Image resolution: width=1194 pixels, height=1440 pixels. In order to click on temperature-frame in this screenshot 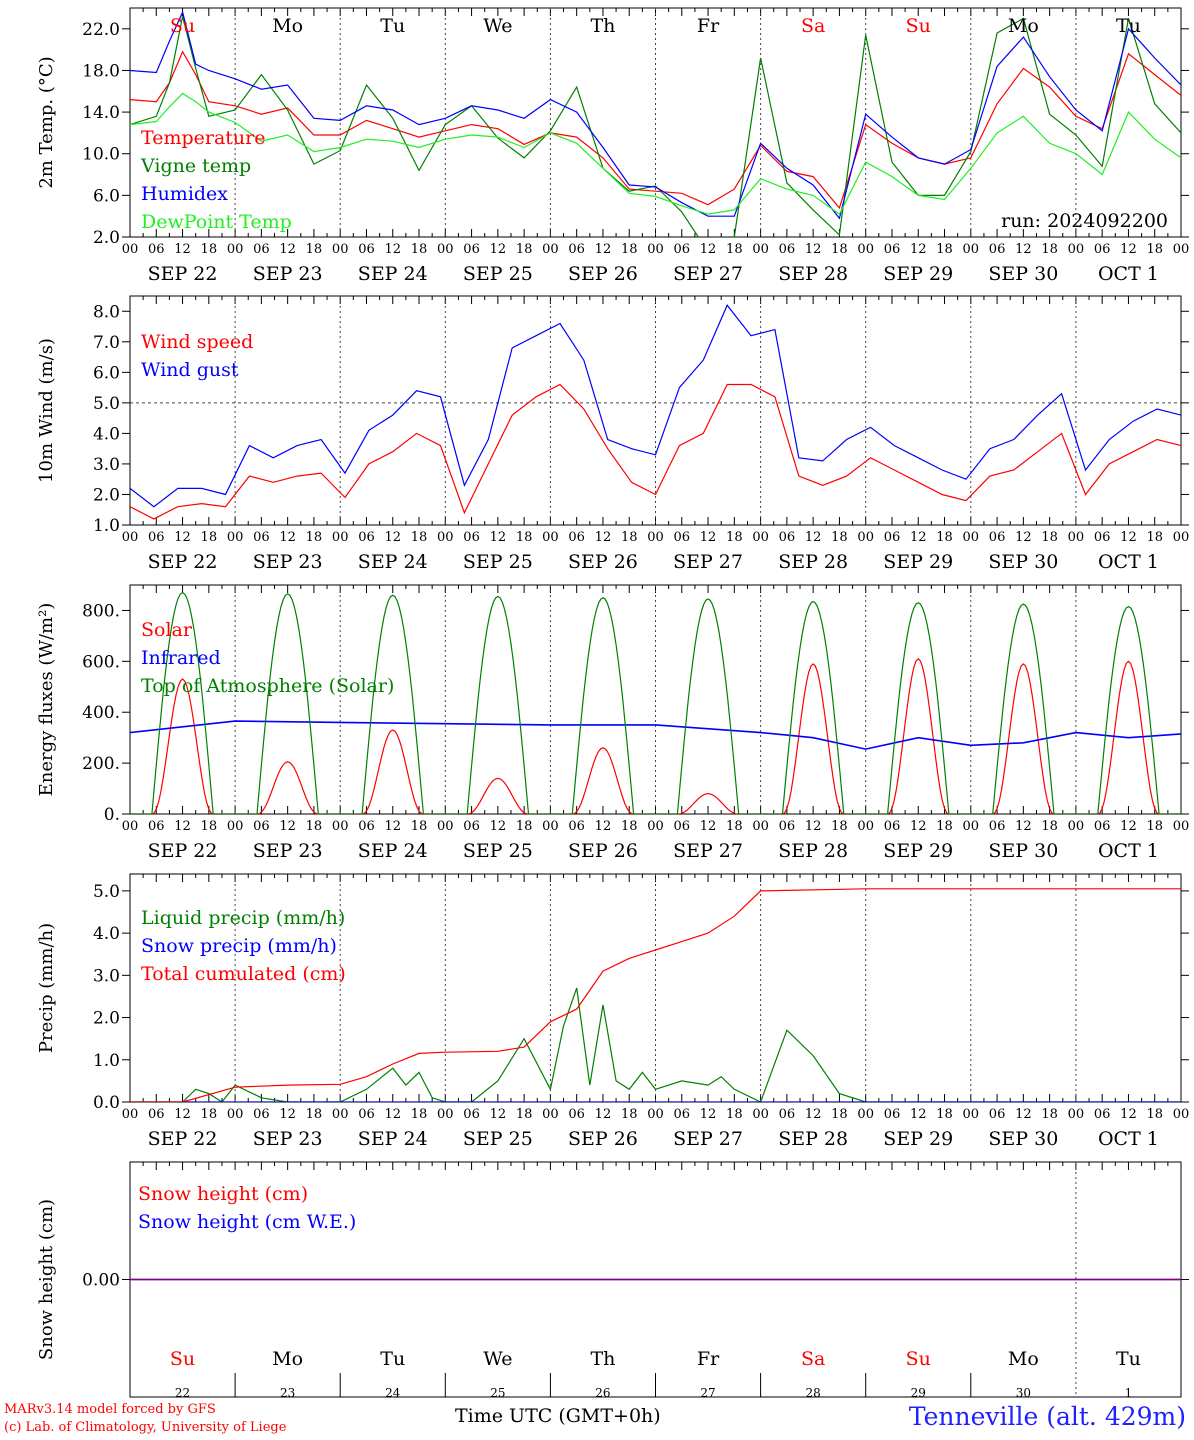, I will do `click(655, 122)`.